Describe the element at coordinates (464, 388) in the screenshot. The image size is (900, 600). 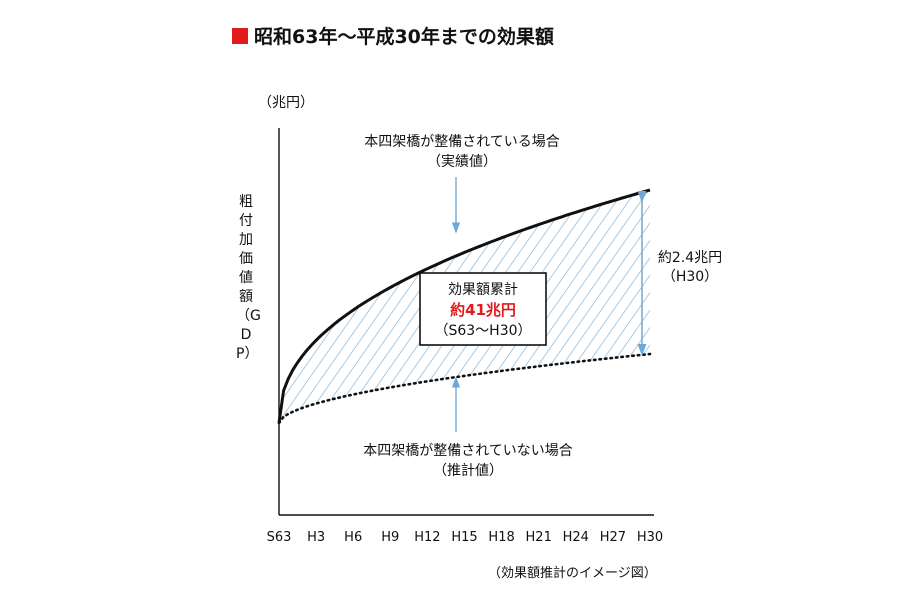
I see `series-line-without-bridges` at that location.